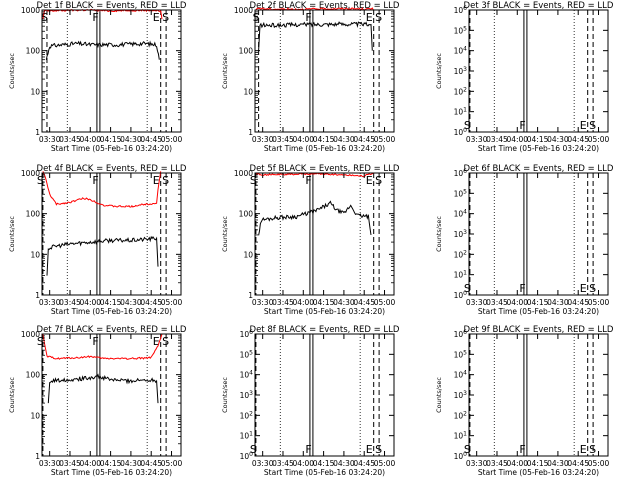 The width and height of the screenshot is (640, 480). I want to click on panel-title: Det 8f BLACK = Events, RED = LLD, so click(325, 330).